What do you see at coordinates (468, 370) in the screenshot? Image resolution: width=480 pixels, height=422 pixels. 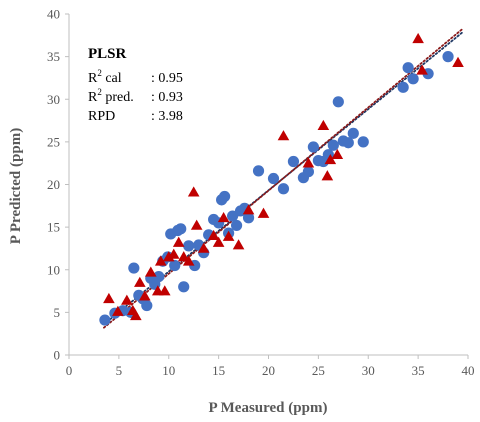 I see `x-tick-label: 40` at bounding box center [468, 370].